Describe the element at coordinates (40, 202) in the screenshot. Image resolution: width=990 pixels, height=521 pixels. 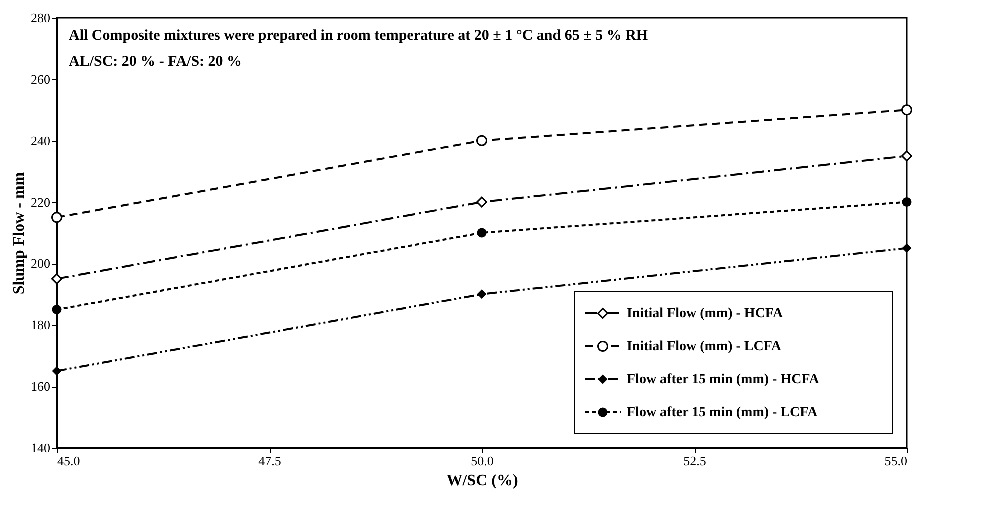
I see `y-tick-label: 220` at that location.